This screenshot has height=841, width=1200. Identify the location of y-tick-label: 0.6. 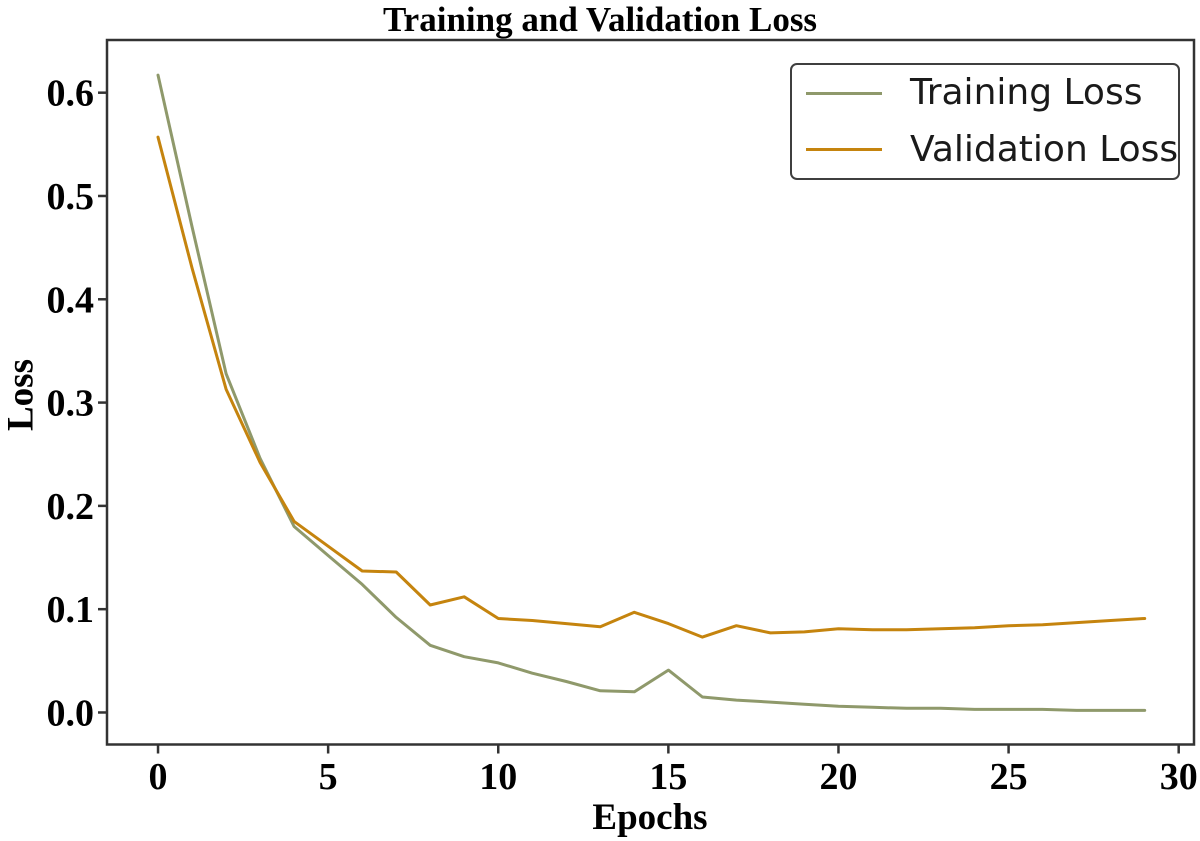
(71, 94).